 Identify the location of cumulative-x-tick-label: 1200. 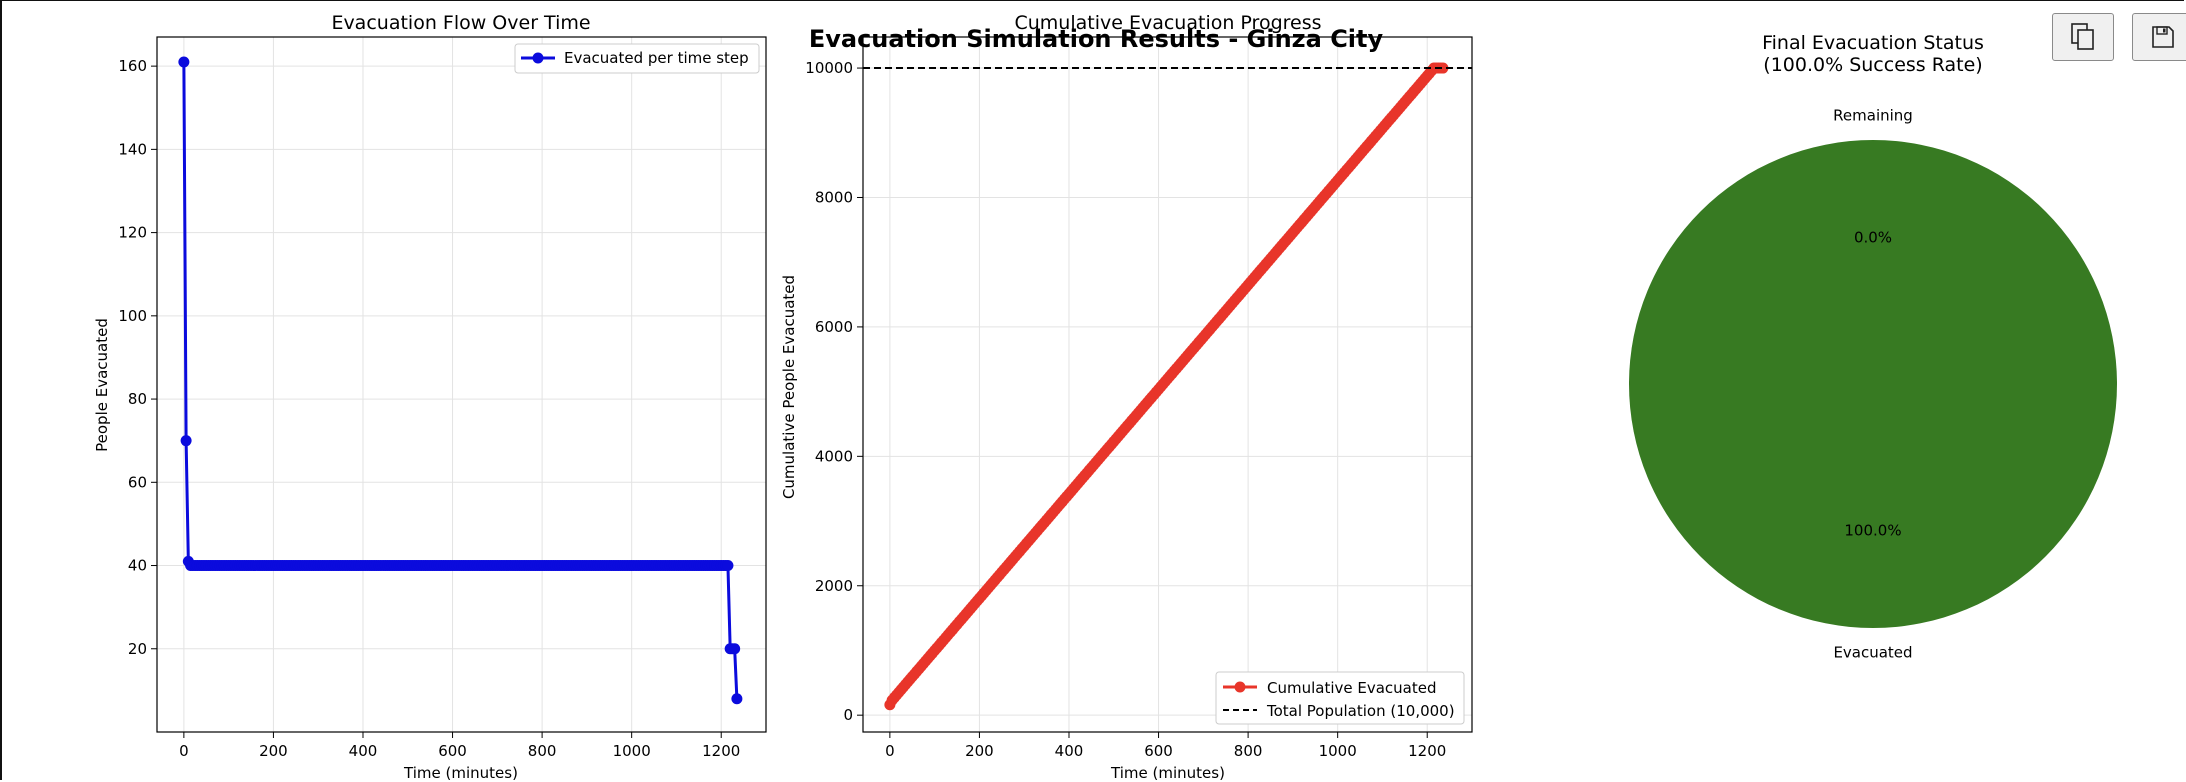
(1427, 751).